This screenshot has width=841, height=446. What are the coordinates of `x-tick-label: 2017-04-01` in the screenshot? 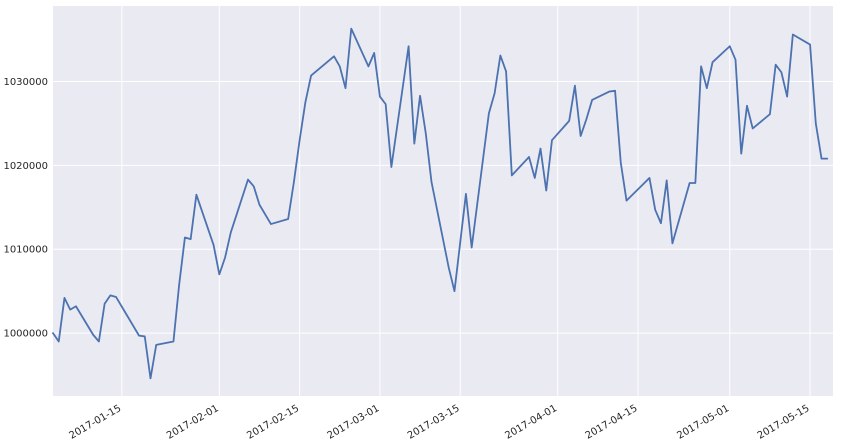 It's located at (531, 422).